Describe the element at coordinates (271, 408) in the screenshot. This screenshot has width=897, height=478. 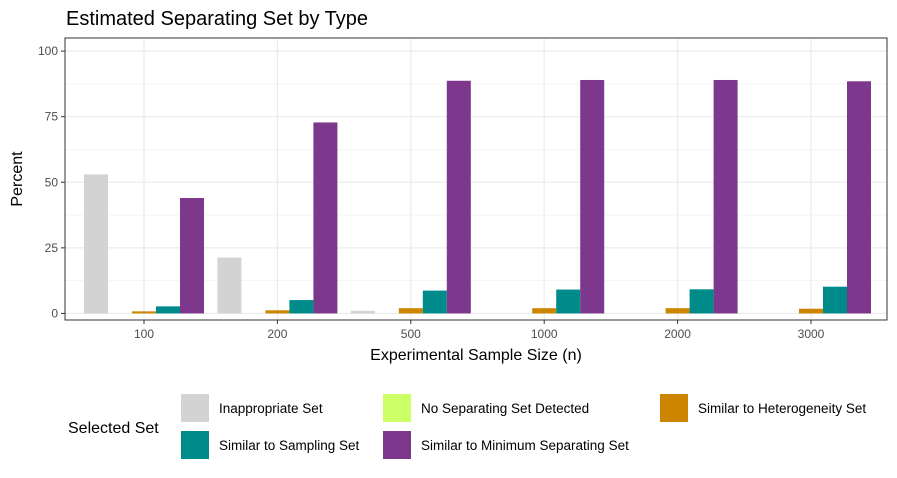
I see `legend-label: Inappropriate Set` at that location.